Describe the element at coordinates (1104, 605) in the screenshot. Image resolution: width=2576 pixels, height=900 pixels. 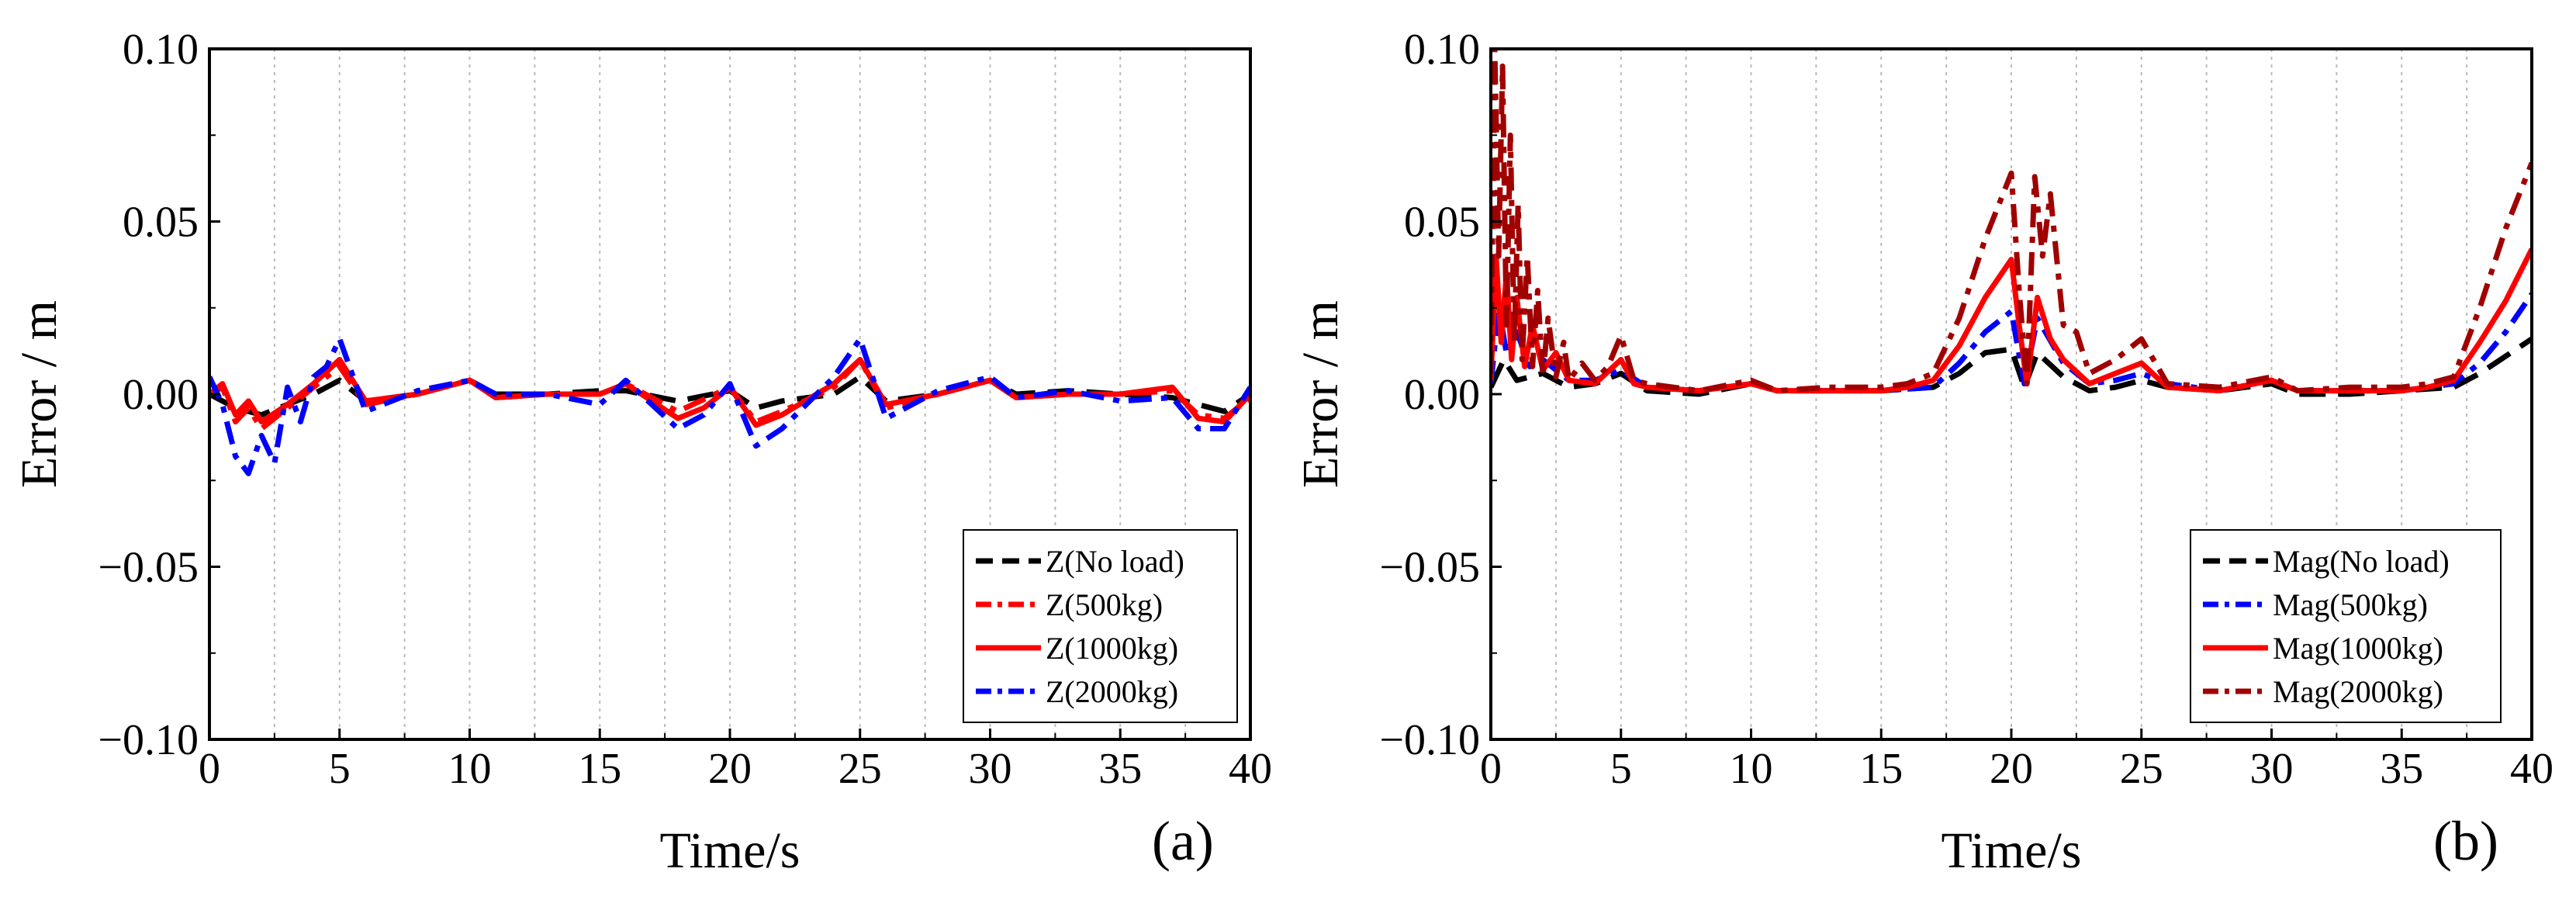
I see `legend-label: Z(500kg)` at that location.